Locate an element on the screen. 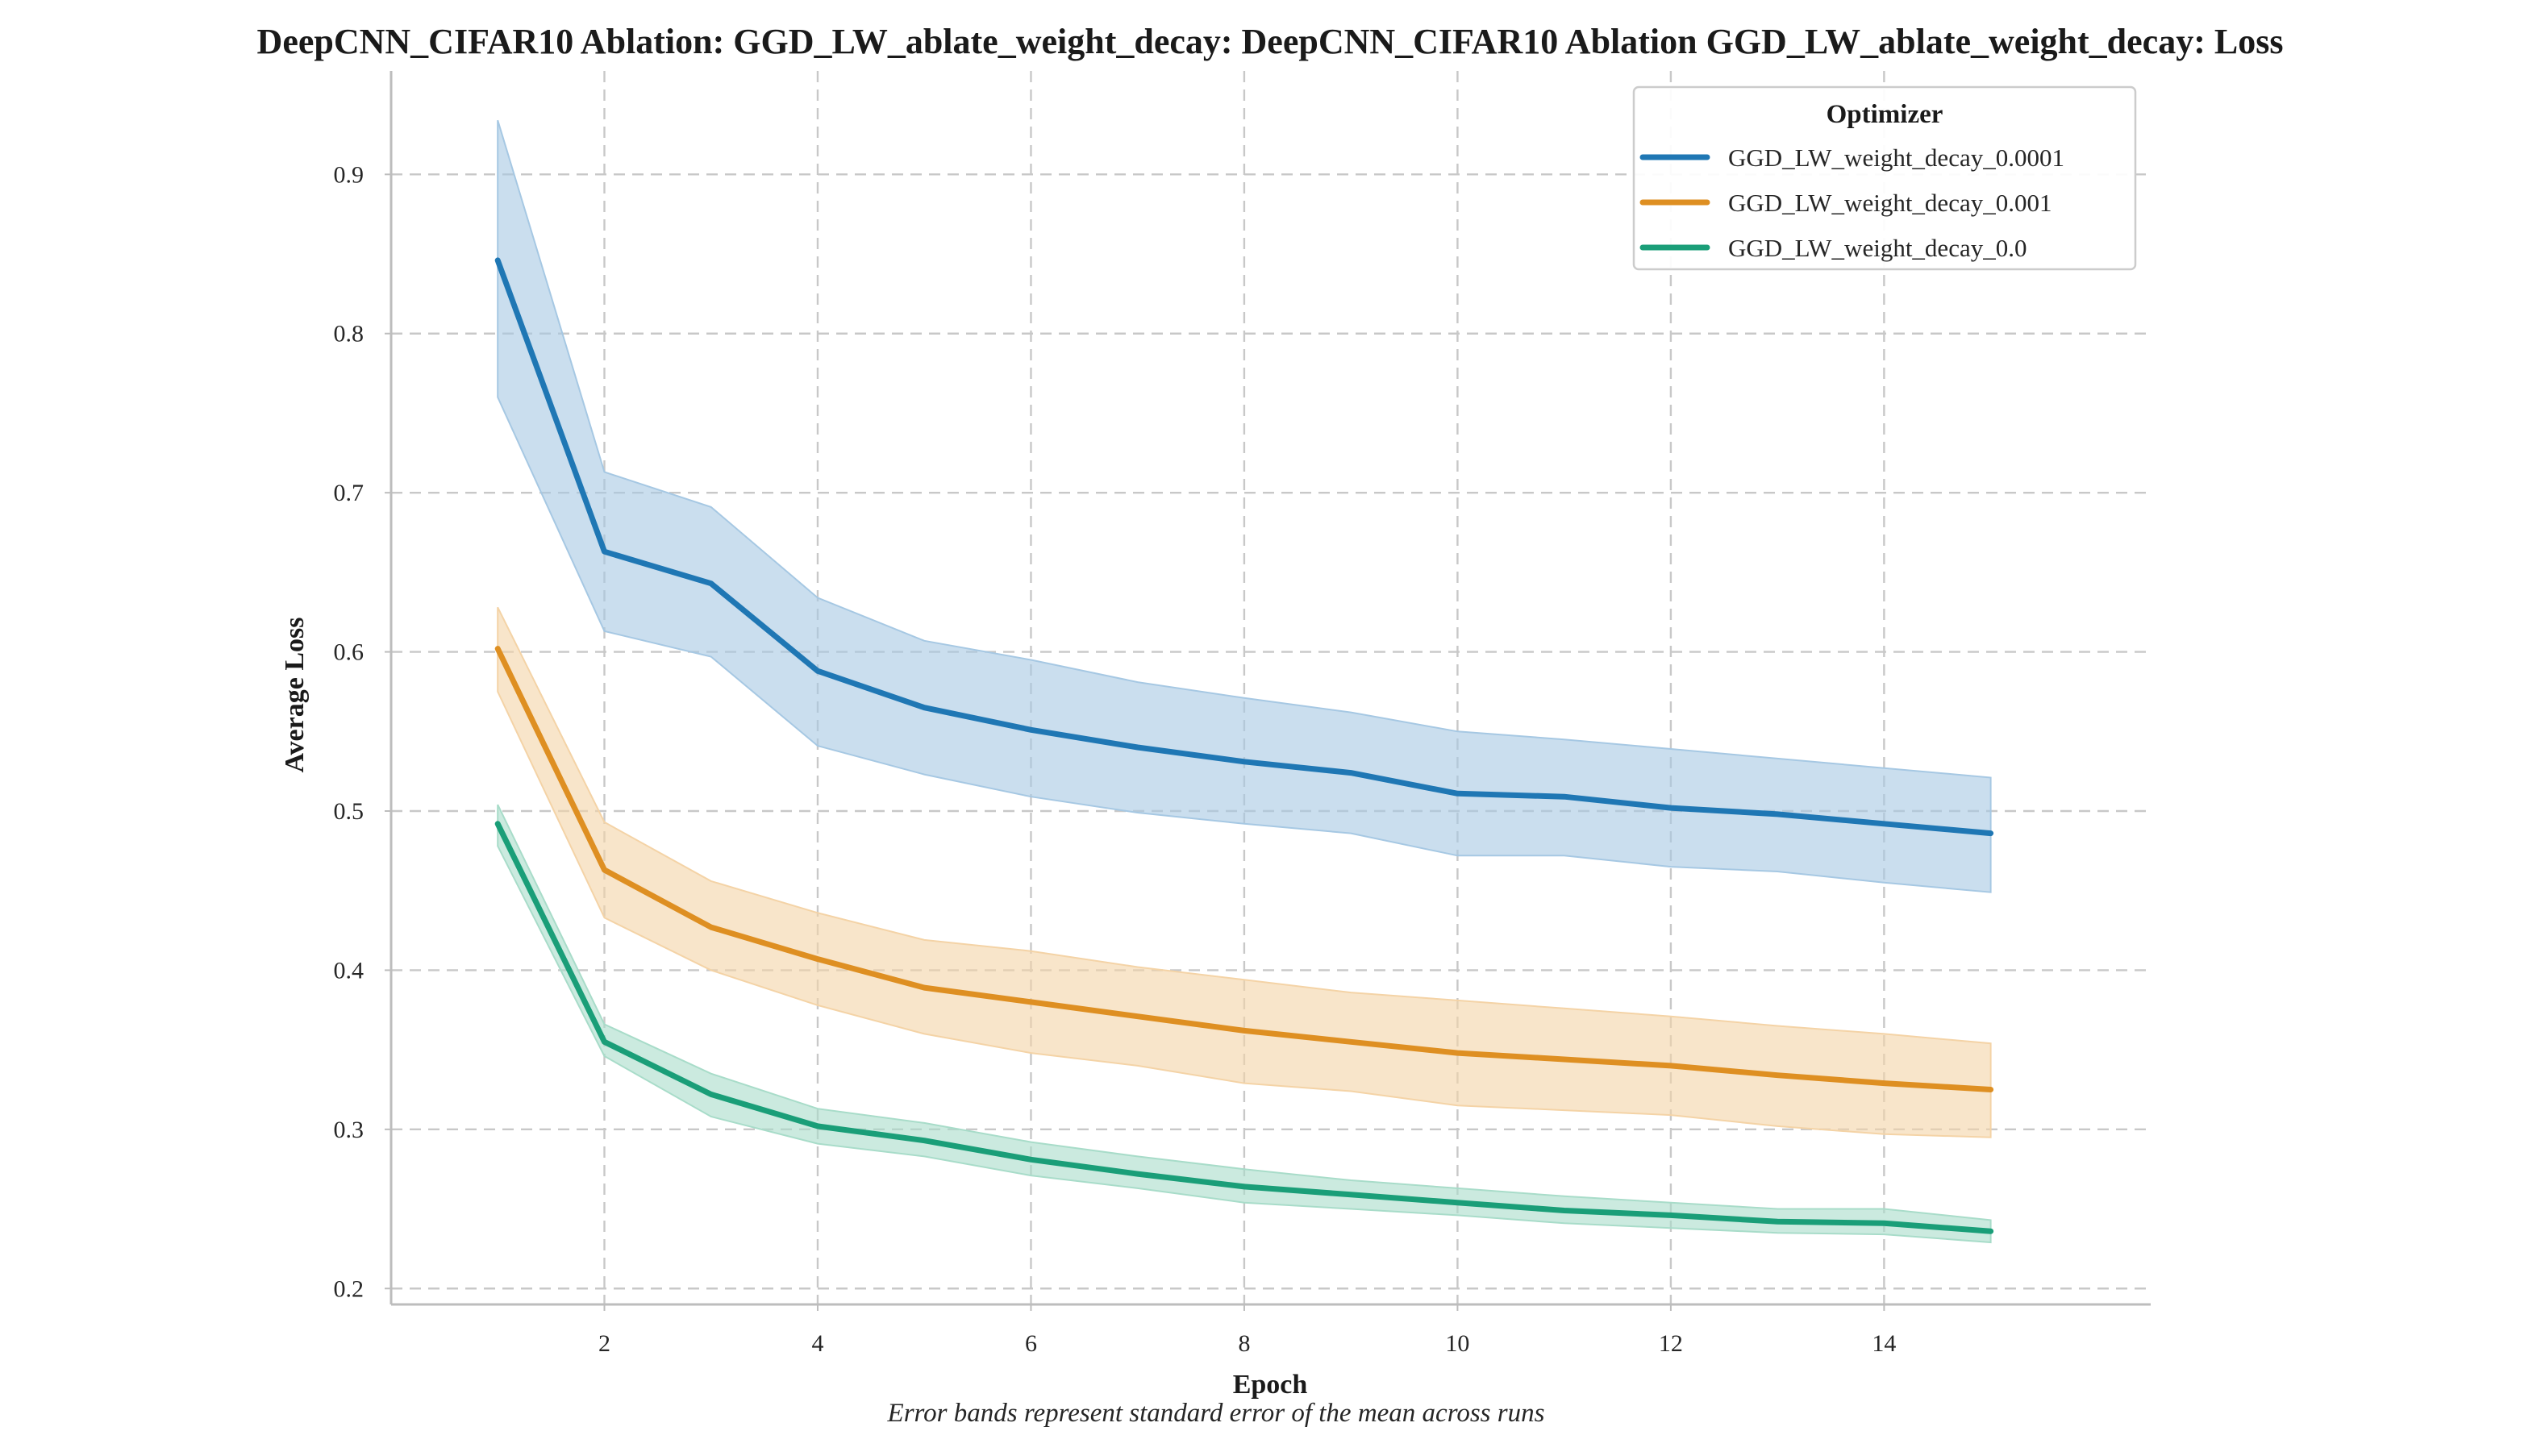  y-tick-label: 0.3 is located at coordinates (349, 1130).